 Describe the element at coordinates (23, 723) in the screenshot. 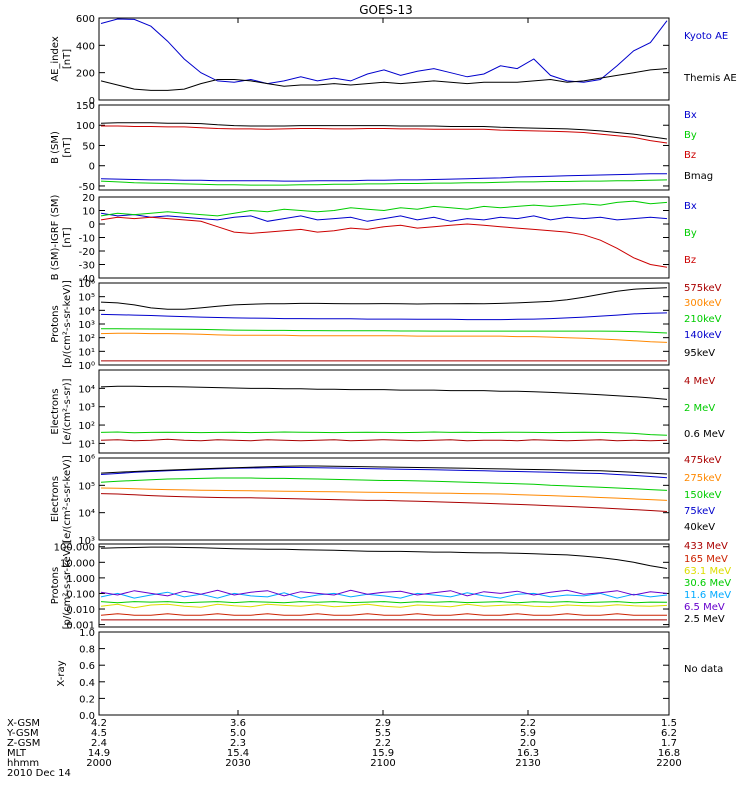

I see `footer-row-label: X-GSM` at that location.